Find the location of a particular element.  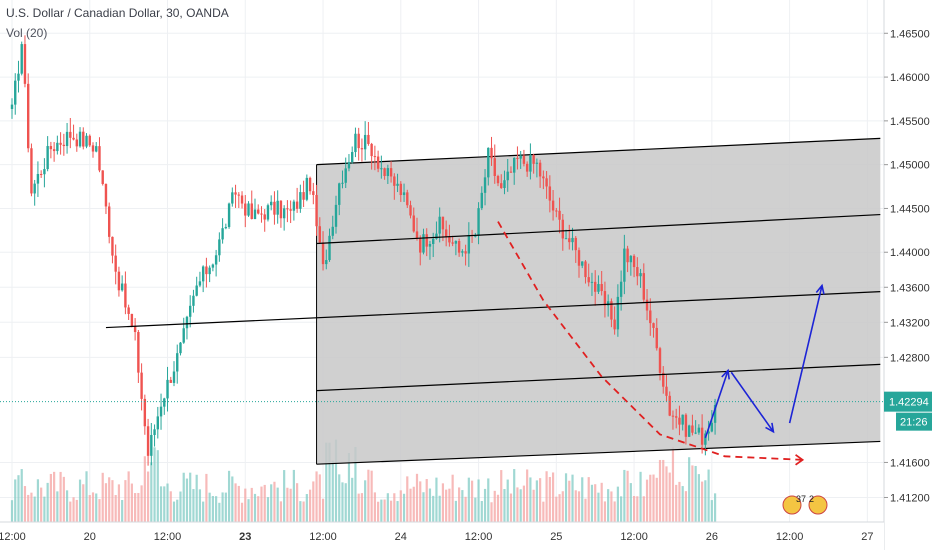

comment-icon is located at coordinates (818, 505).